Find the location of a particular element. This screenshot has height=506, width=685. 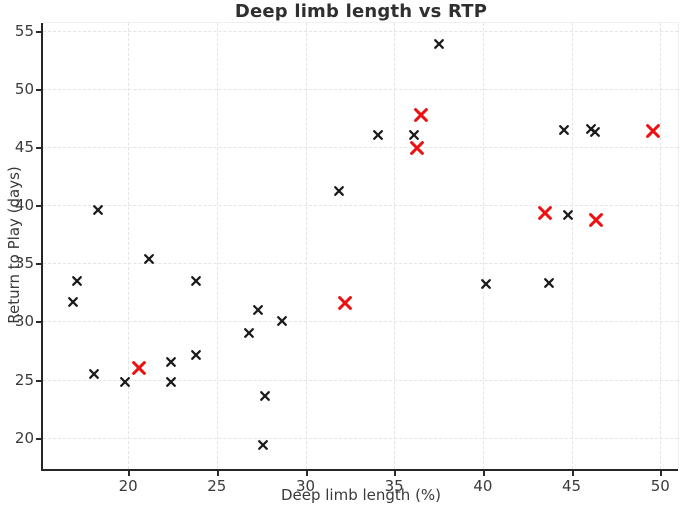

y-tick-label: 25 is located at coordinates (24, 379).